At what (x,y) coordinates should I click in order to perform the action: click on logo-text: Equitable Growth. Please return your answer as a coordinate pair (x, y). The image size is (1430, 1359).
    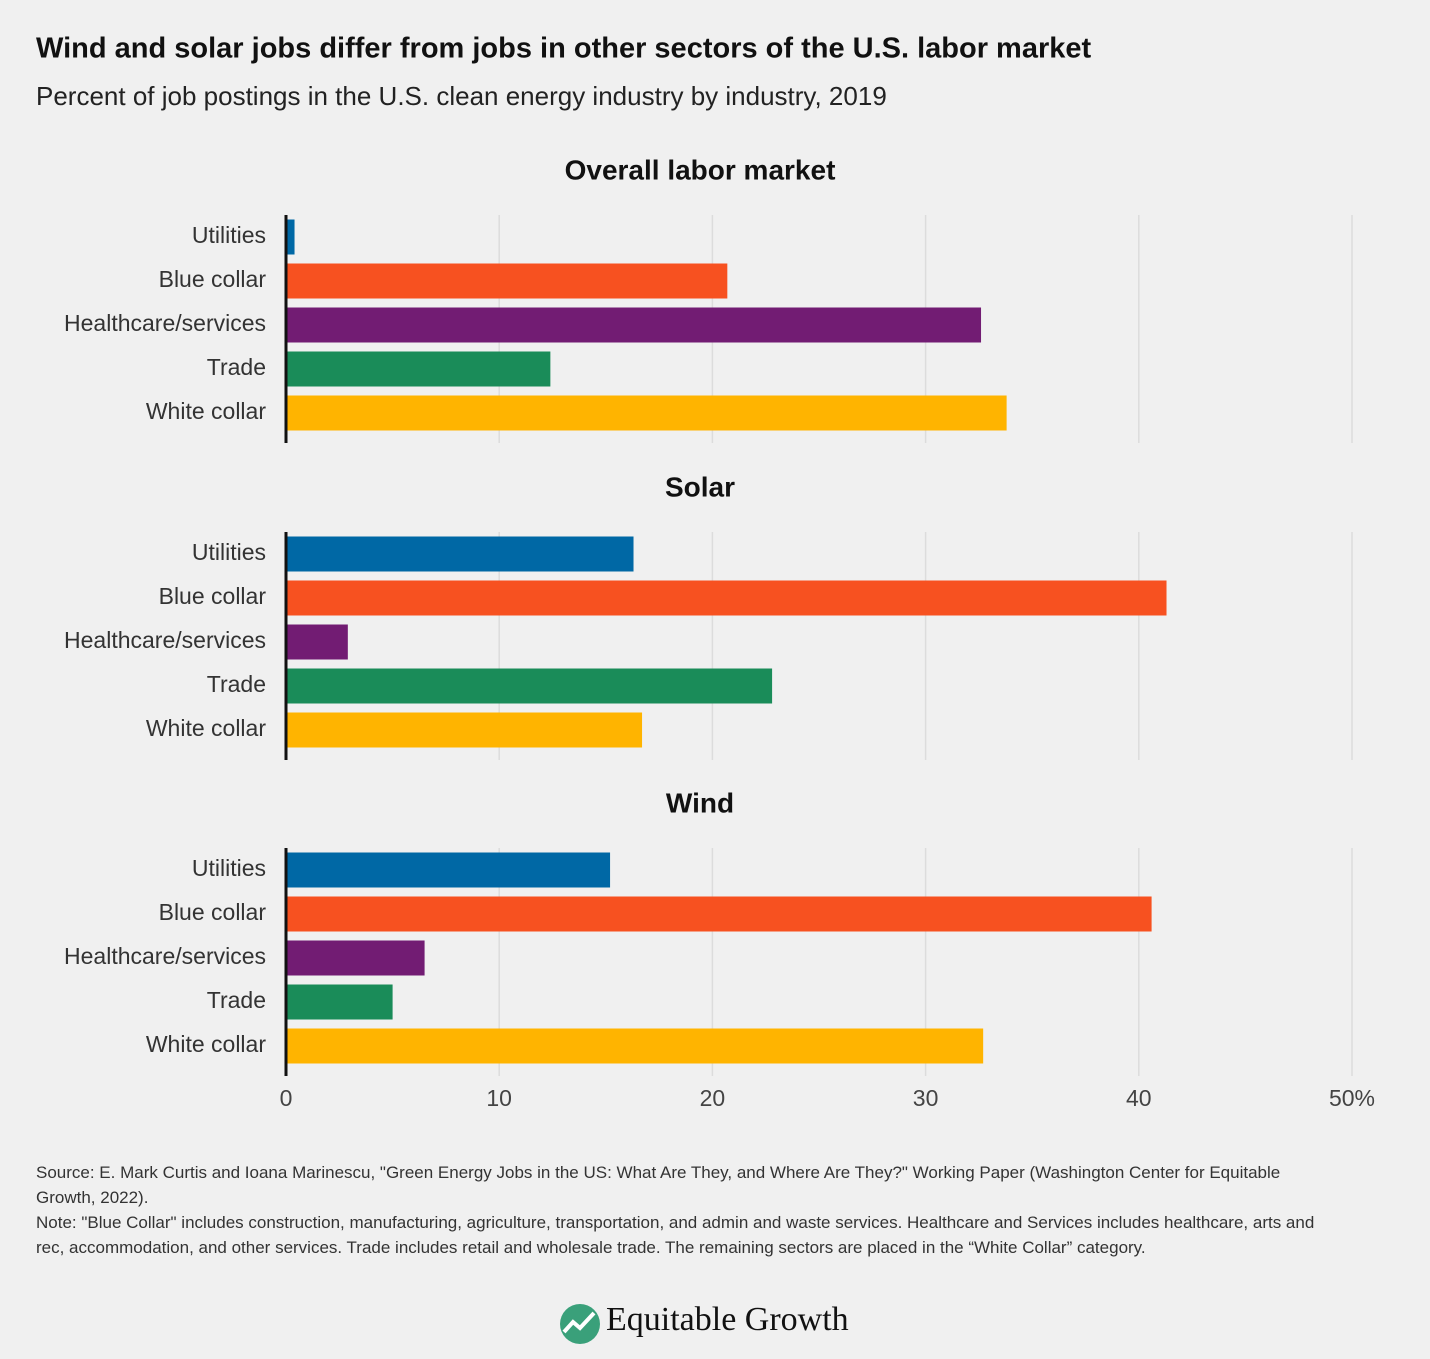
    Looking at the image, I should click on (727, 1319).